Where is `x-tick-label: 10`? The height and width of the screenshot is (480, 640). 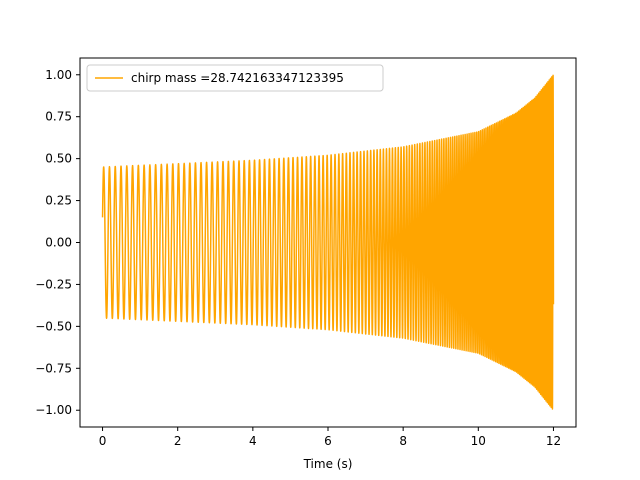 x-tick-label: 10 is located at coordinates (478, 441).